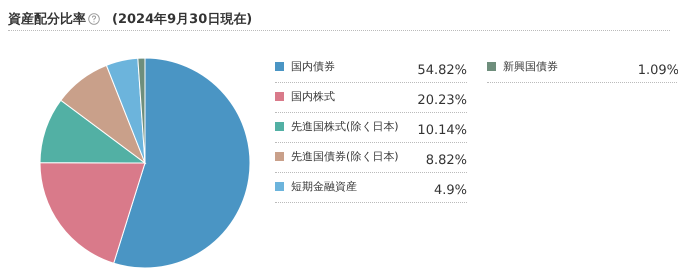  What do you see at coordinates (324, 186) in the screenshot?
I see `legend-label: 短期金融資産` at bounding box center [324, 186].